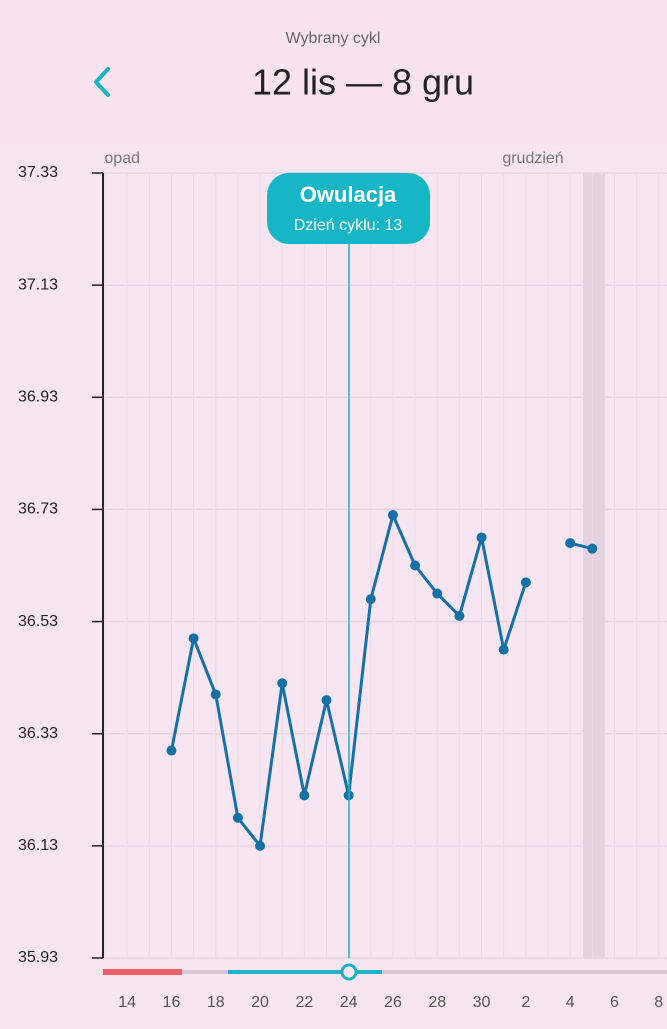 The height and width of the screenshot is (1029, 667). Describe the element at coordinates (112, 158) in the screenshot. I see `month-label: listopad` at that location.